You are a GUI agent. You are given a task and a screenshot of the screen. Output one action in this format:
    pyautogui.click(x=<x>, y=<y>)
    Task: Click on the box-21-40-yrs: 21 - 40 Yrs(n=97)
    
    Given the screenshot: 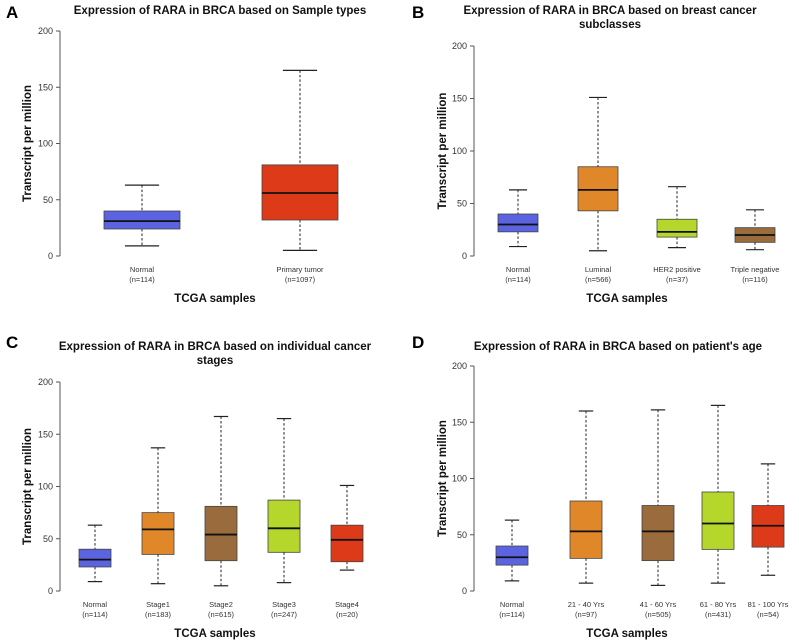 What is the action you would take?
    pyautogui.click(x=586, y=514)
    